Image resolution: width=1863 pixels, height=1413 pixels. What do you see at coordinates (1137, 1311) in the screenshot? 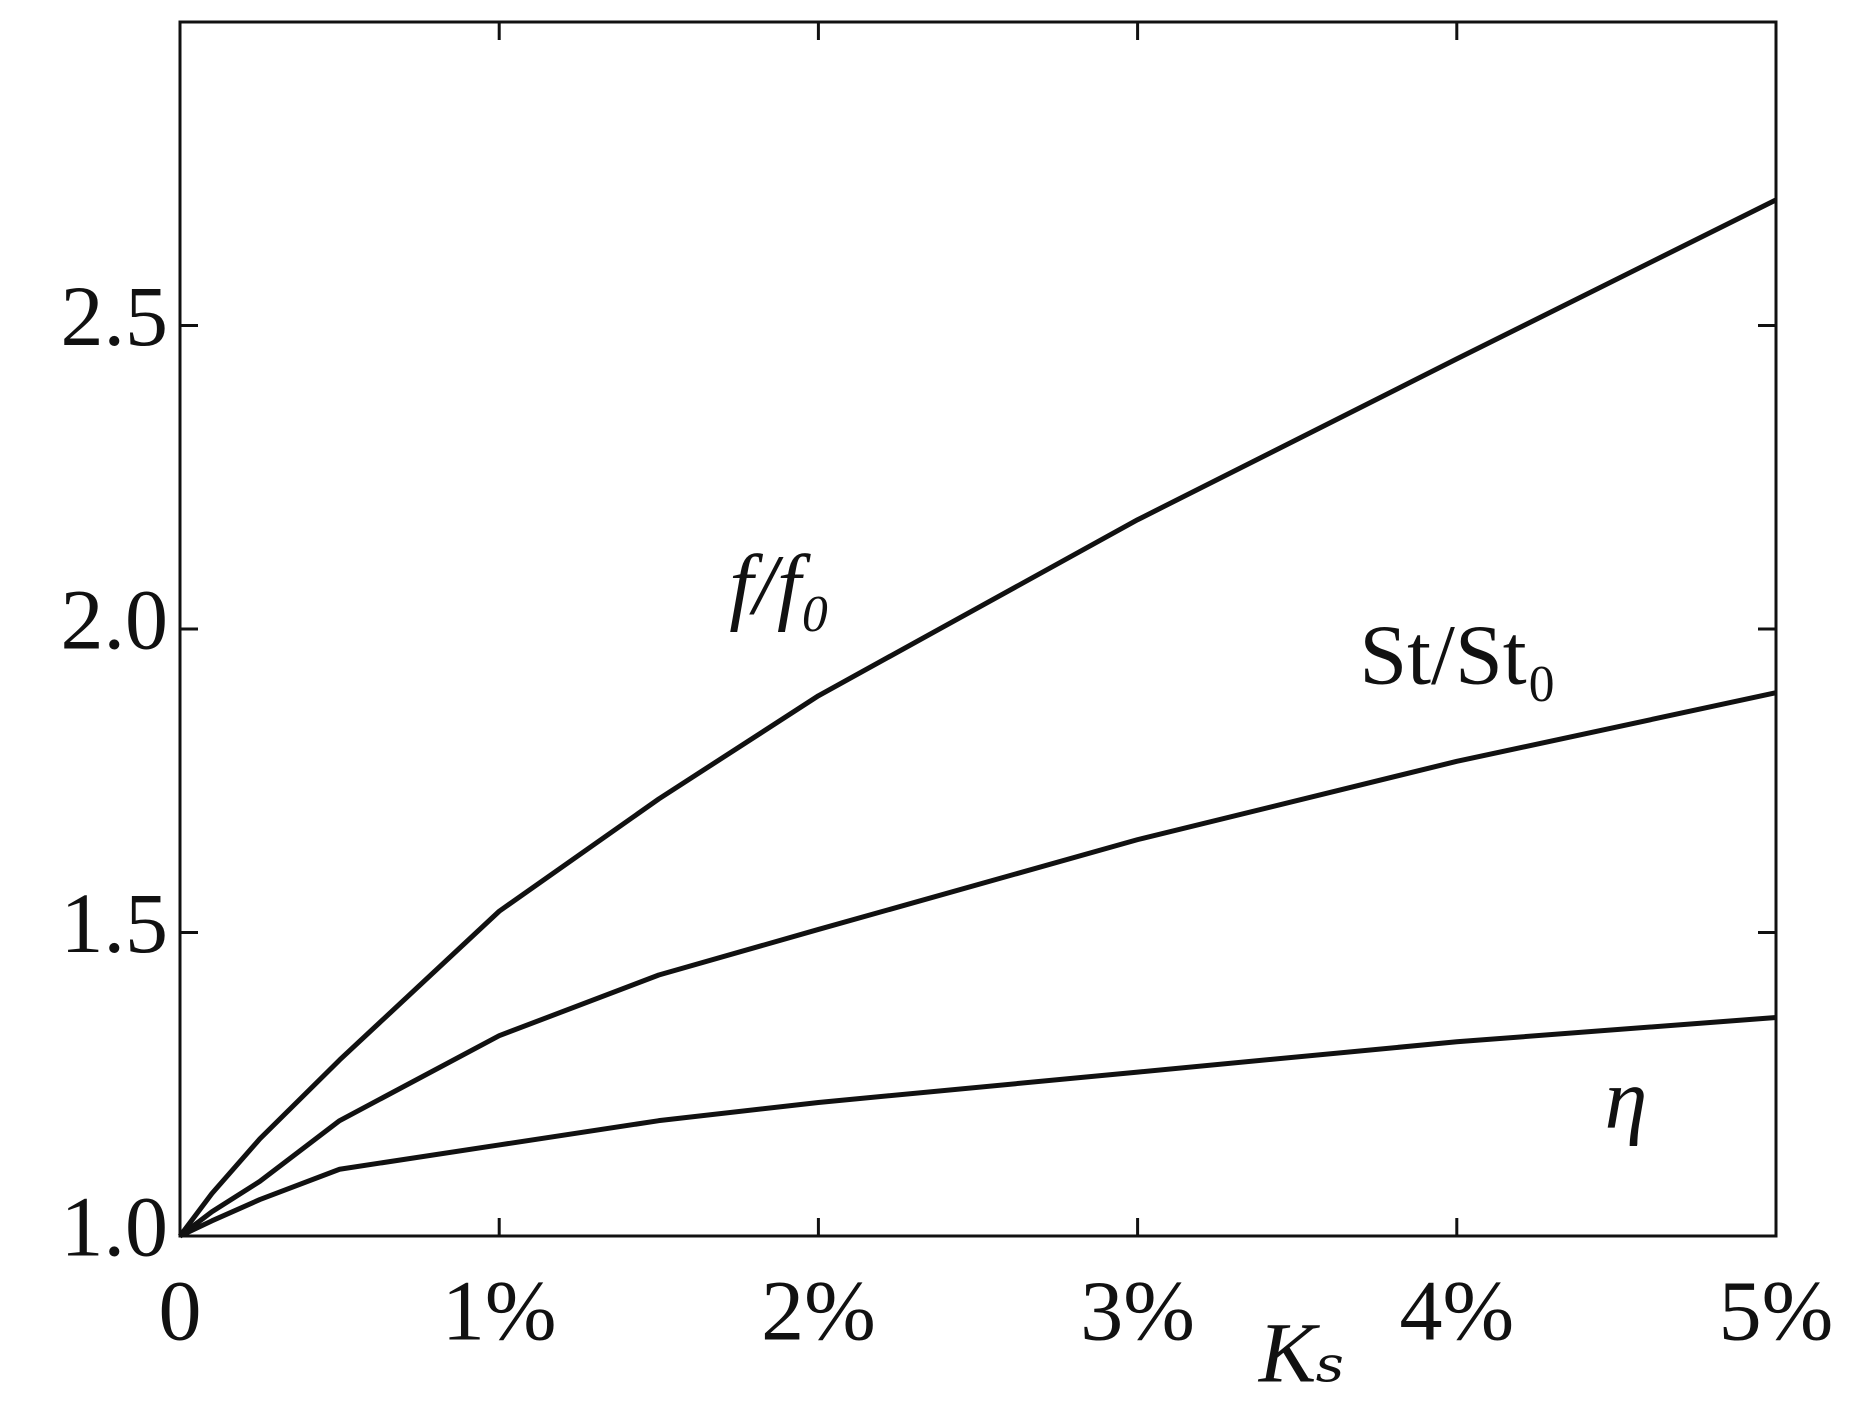
I see `x-tick-label: 3%` at bounding box center [1137, 1311].